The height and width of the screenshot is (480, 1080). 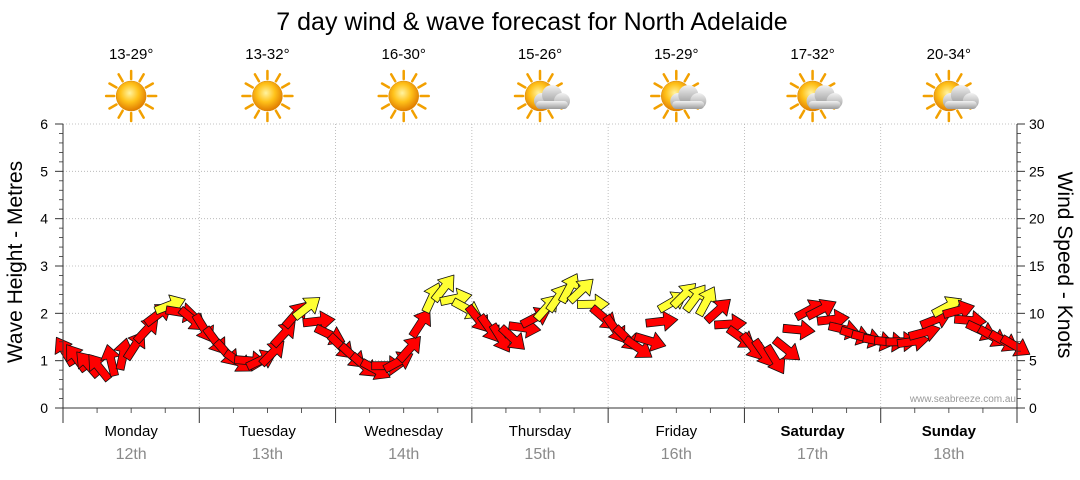 I want to click on temperature-range: 13-29°, so click(x=131, y=54).